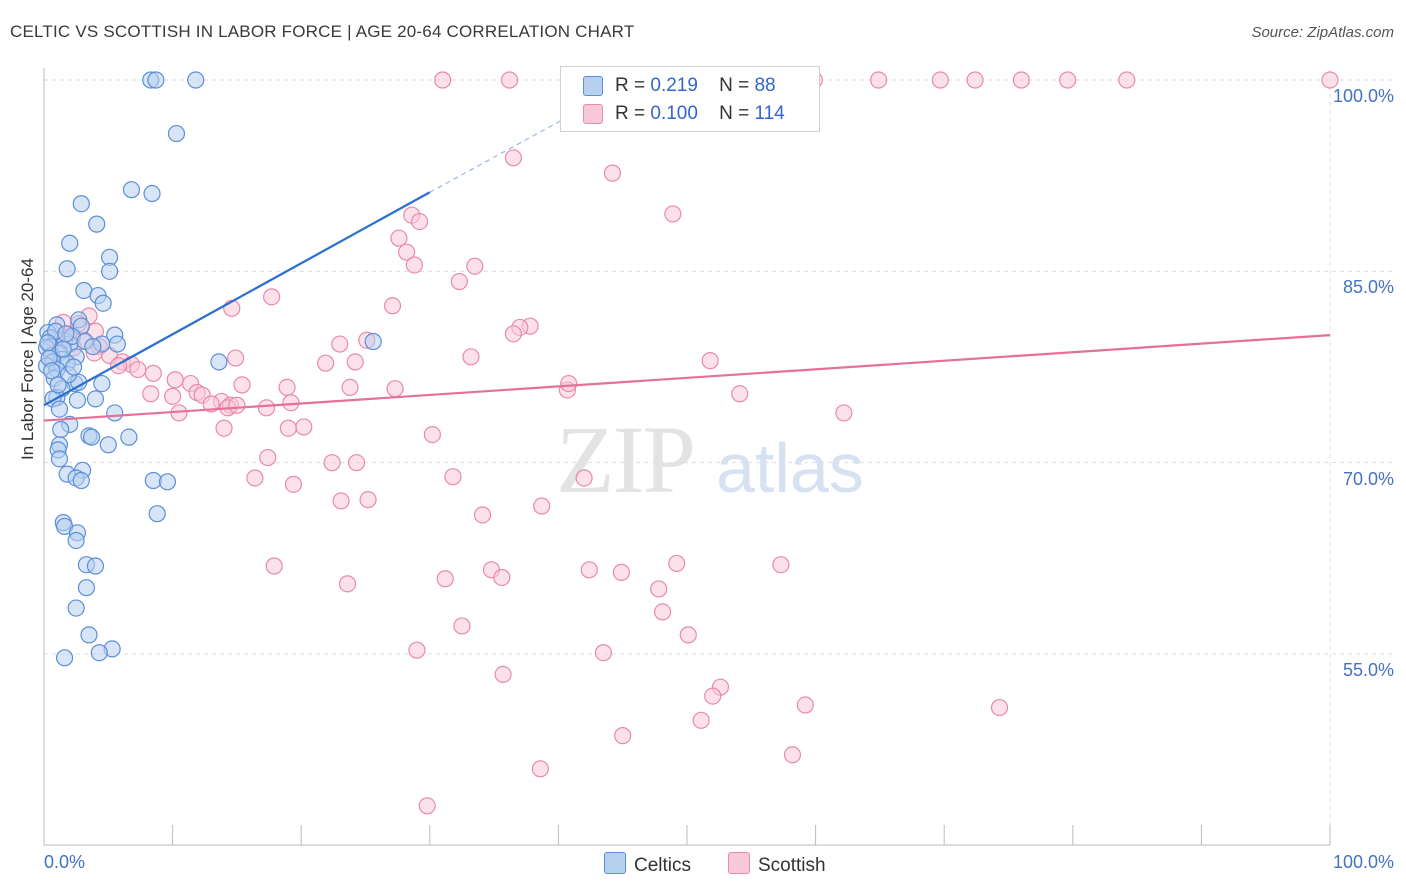 This screenshot has height=892, width=1406. I want to click on y-axis-label: In Labor Force | Age 20-64, so click(27, 359).